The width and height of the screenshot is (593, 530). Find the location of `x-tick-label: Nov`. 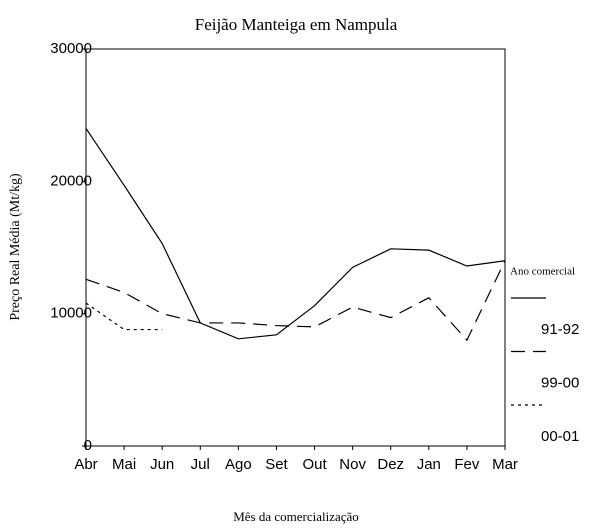

x-tick-label: Nov is located at coordinates (352, 464).